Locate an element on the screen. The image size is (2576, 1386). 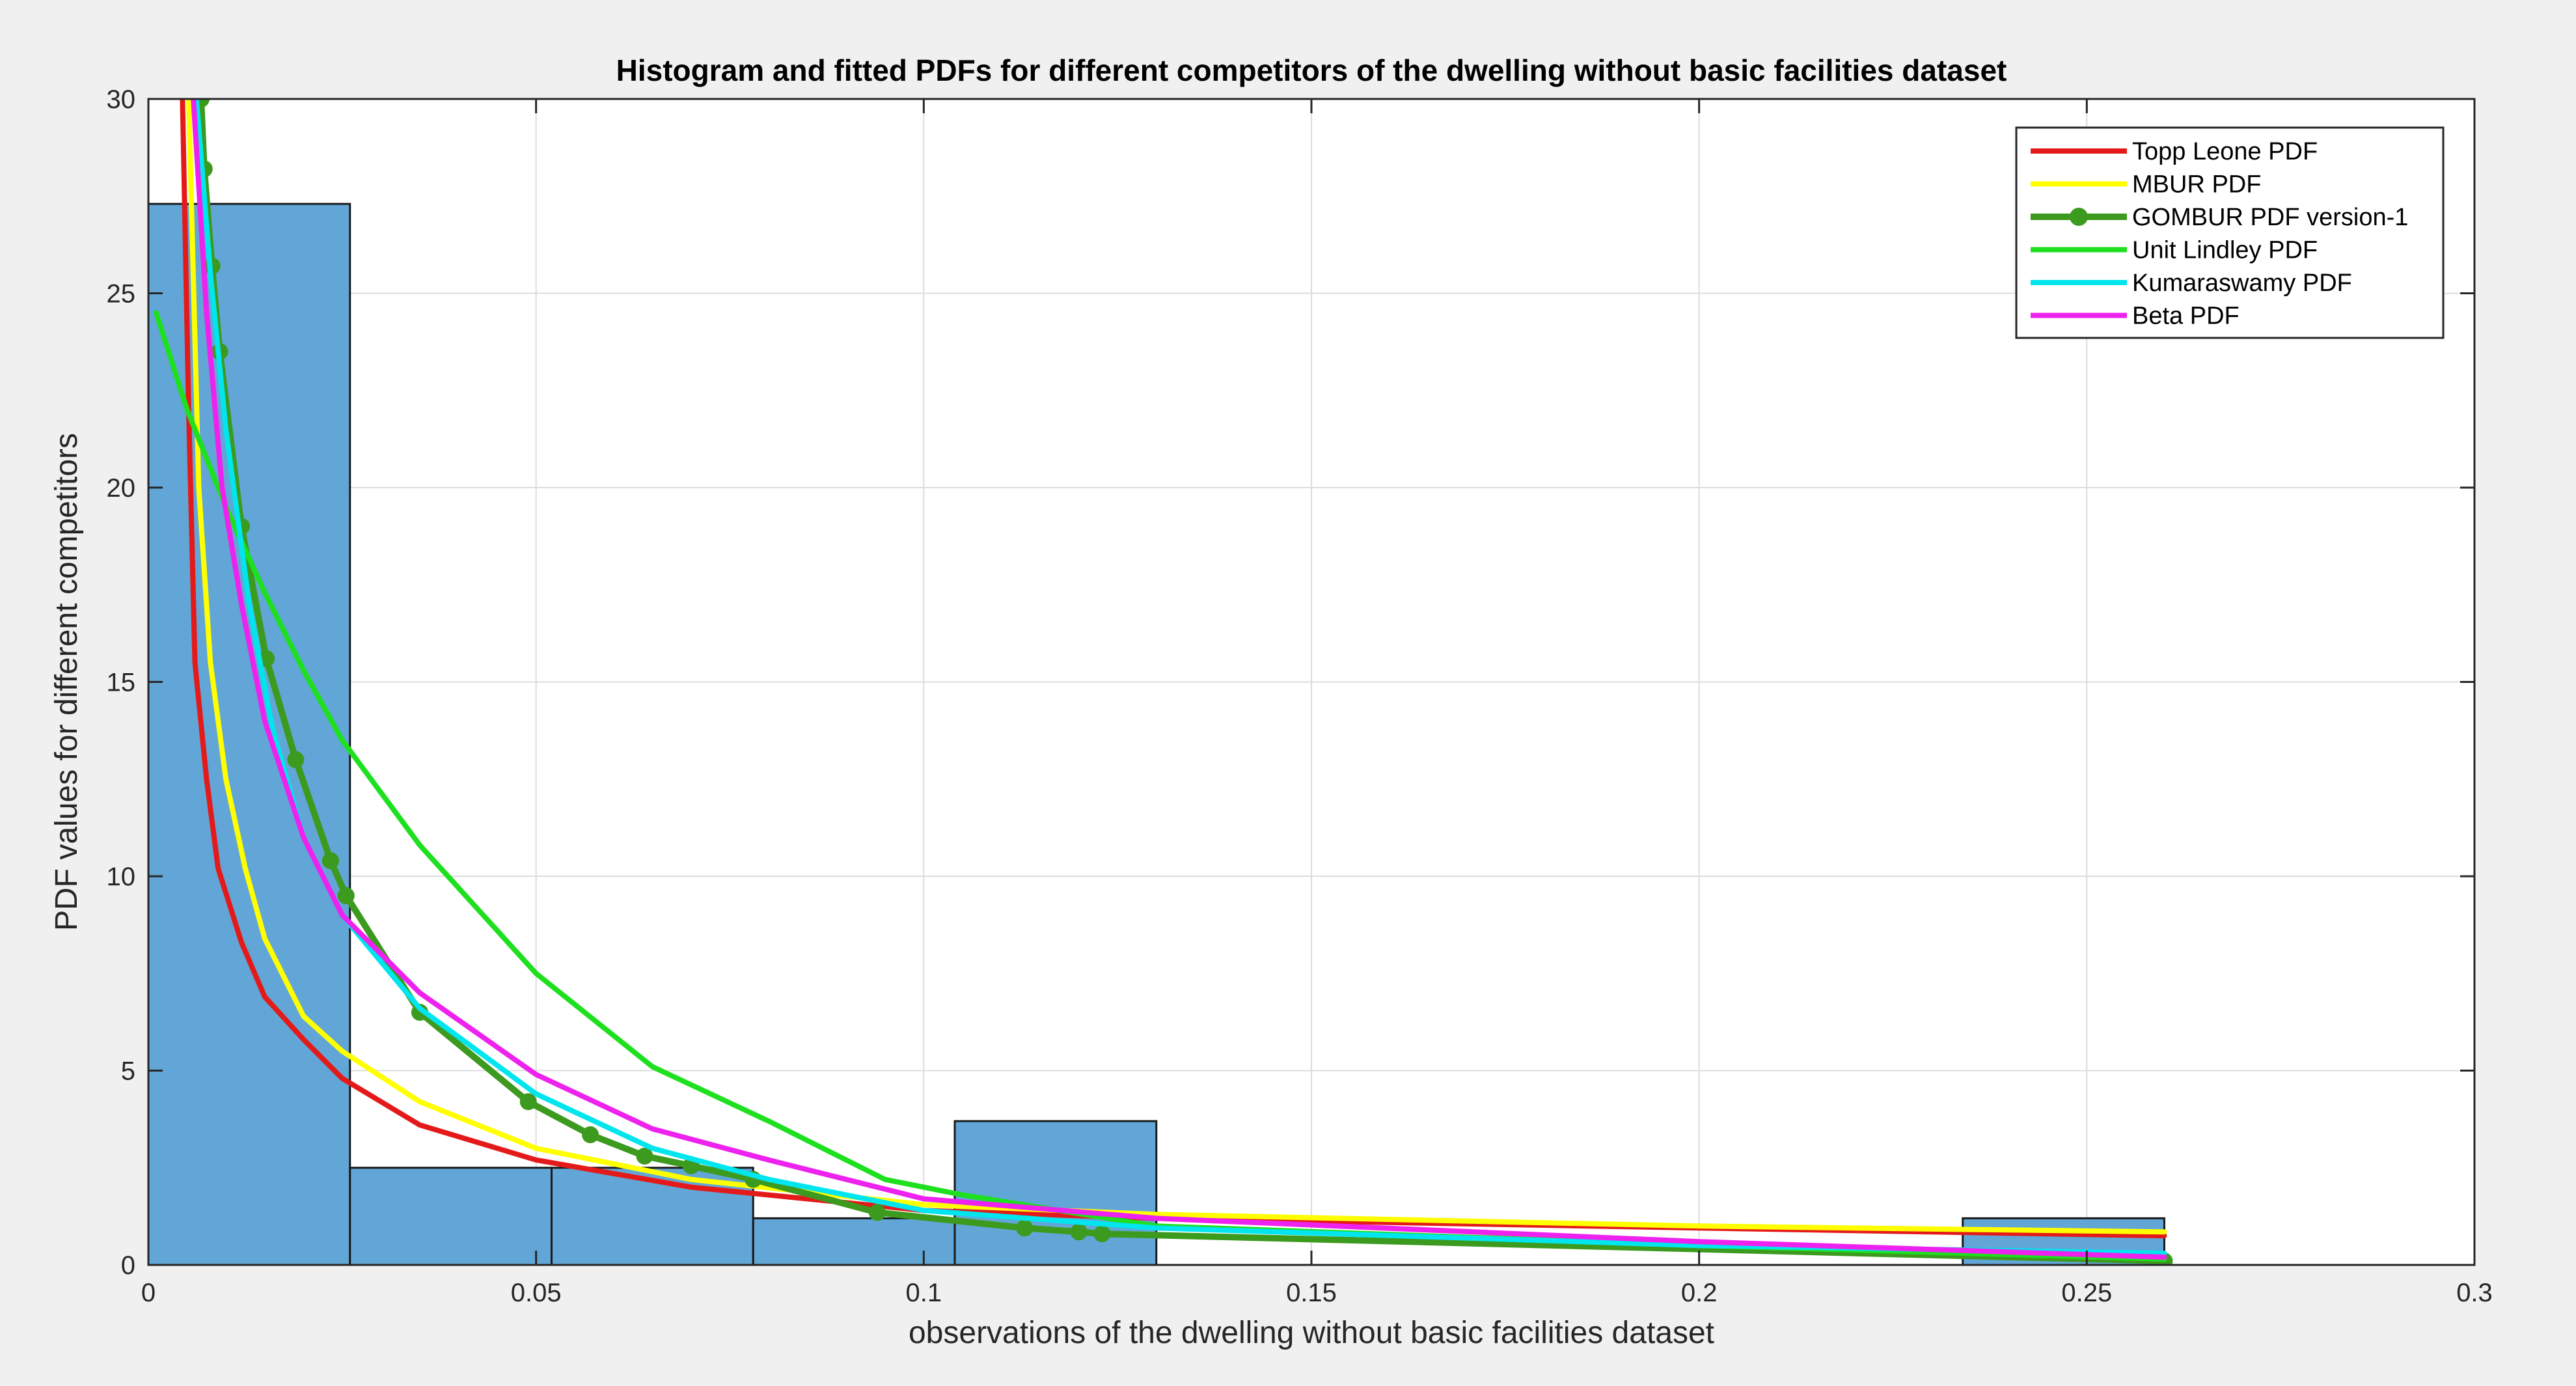
y-tick-label: 20 is located at coordinates (121, 488).